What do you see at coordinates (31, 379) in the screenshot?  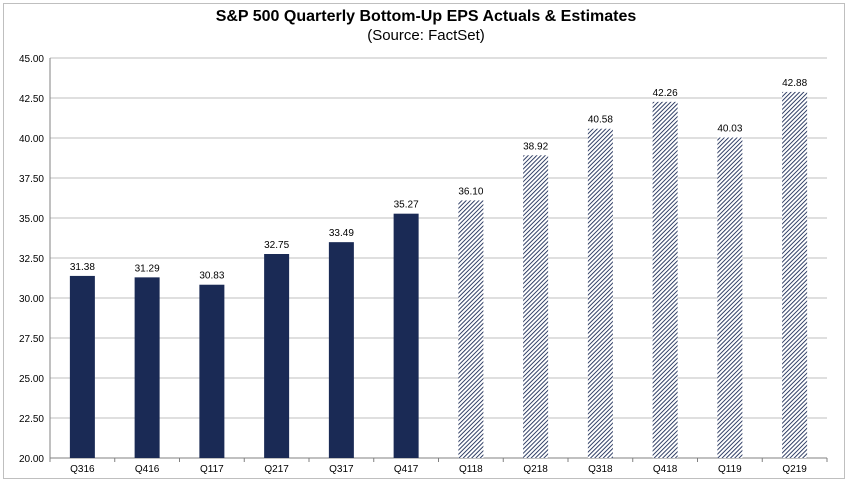 I see `y-tick-label: 25.00` at bounding box center [31, 379].